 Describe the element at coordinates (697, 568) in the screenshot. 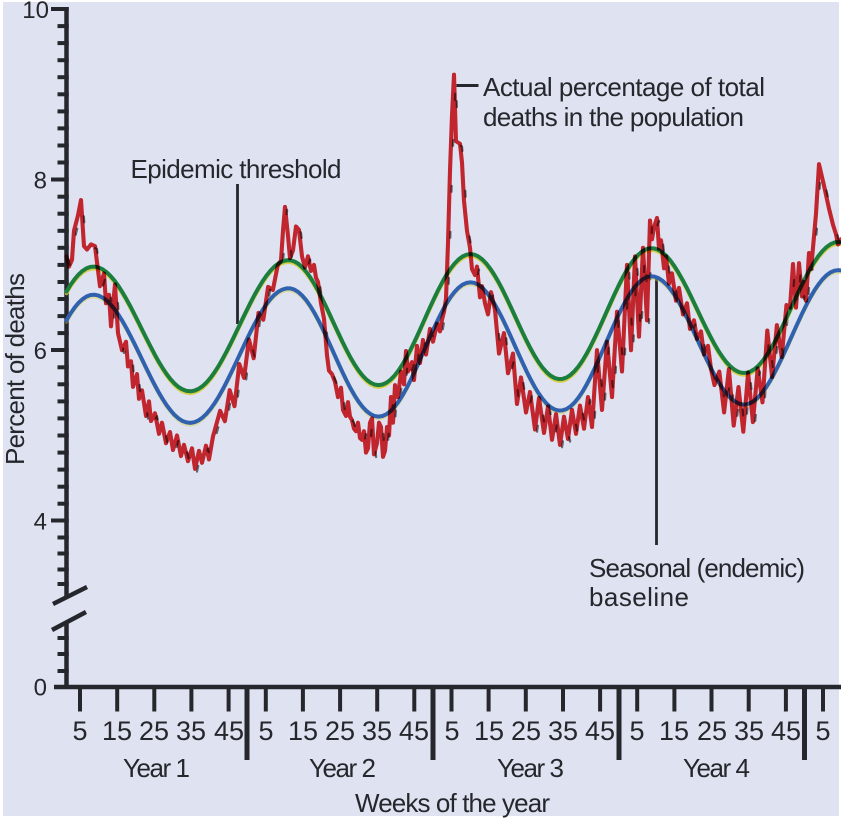

I see `svg-text: Seasonal (endemic)` at that location.